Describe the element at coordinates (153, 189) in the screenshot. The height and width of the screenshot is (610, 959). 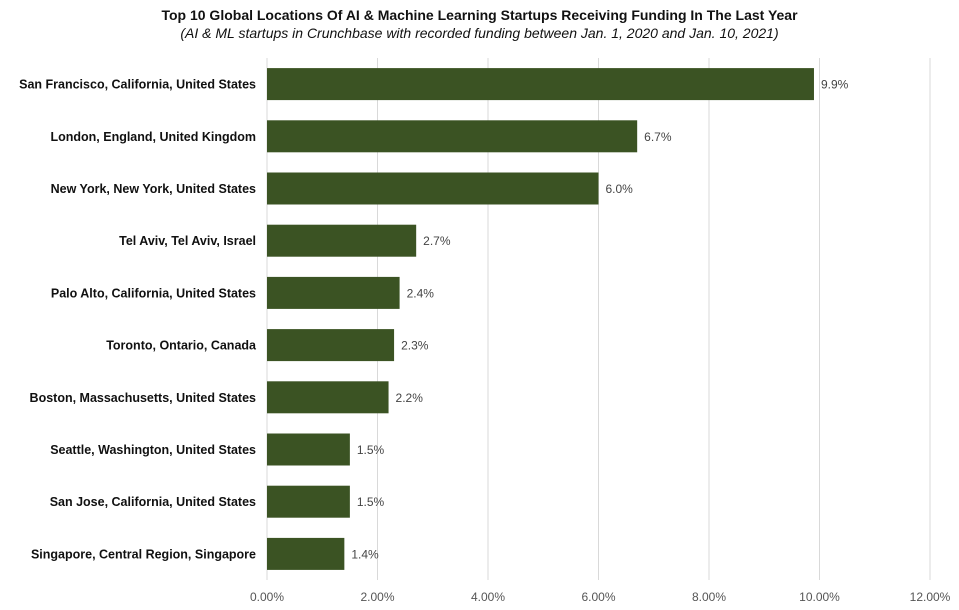
I see `category-label: New York, New York, United States` at that location.